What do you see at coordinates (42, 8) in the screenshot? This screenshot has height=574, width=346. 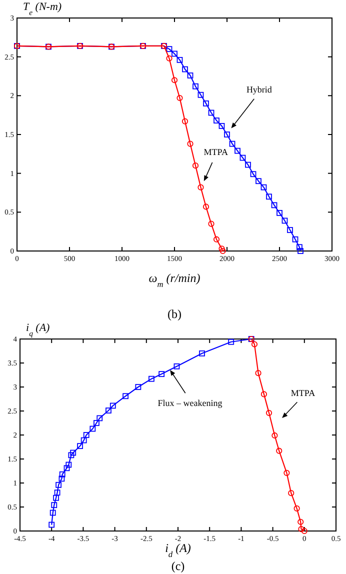 I see `y-axis-title: T$_{e}$ (N-m)` at bounding box center [42, 8].